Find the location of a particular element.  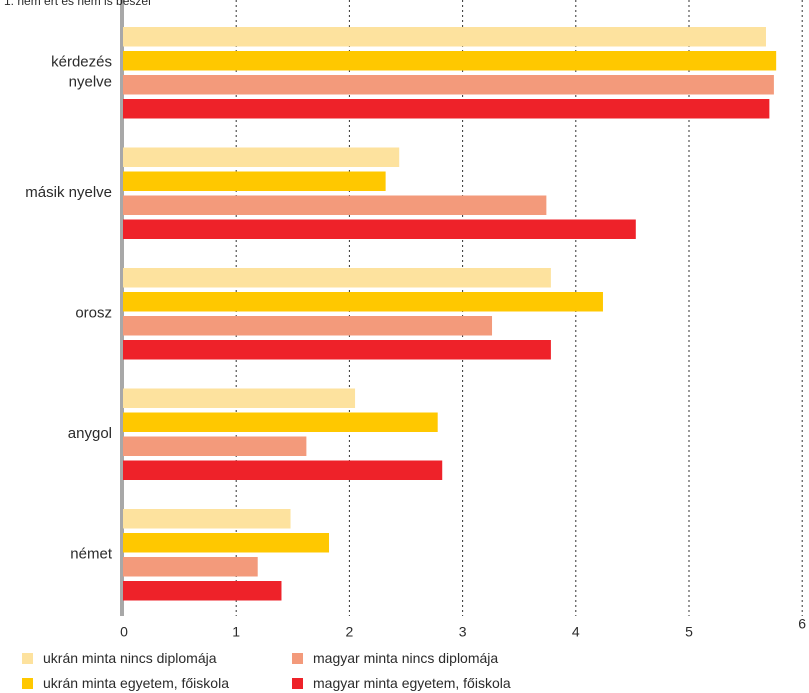

x-tick-label: 2 is located at coordinates (350, 632).